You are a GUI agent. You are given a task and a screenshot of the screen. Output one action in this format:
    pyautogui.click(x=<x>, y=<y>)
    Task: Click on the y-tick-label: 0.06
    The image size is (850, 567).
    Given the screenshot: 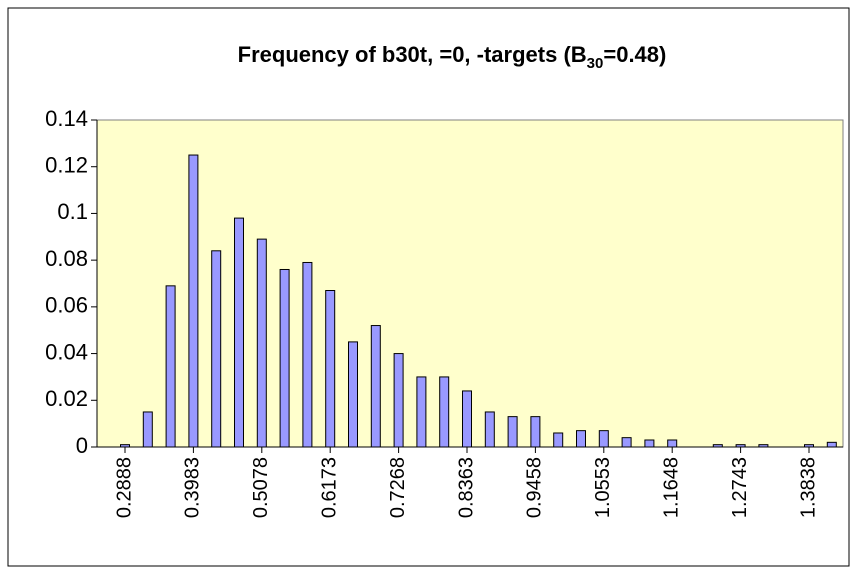 What is the action you would take?
    pyautogui.click(x=66, y=305)
    